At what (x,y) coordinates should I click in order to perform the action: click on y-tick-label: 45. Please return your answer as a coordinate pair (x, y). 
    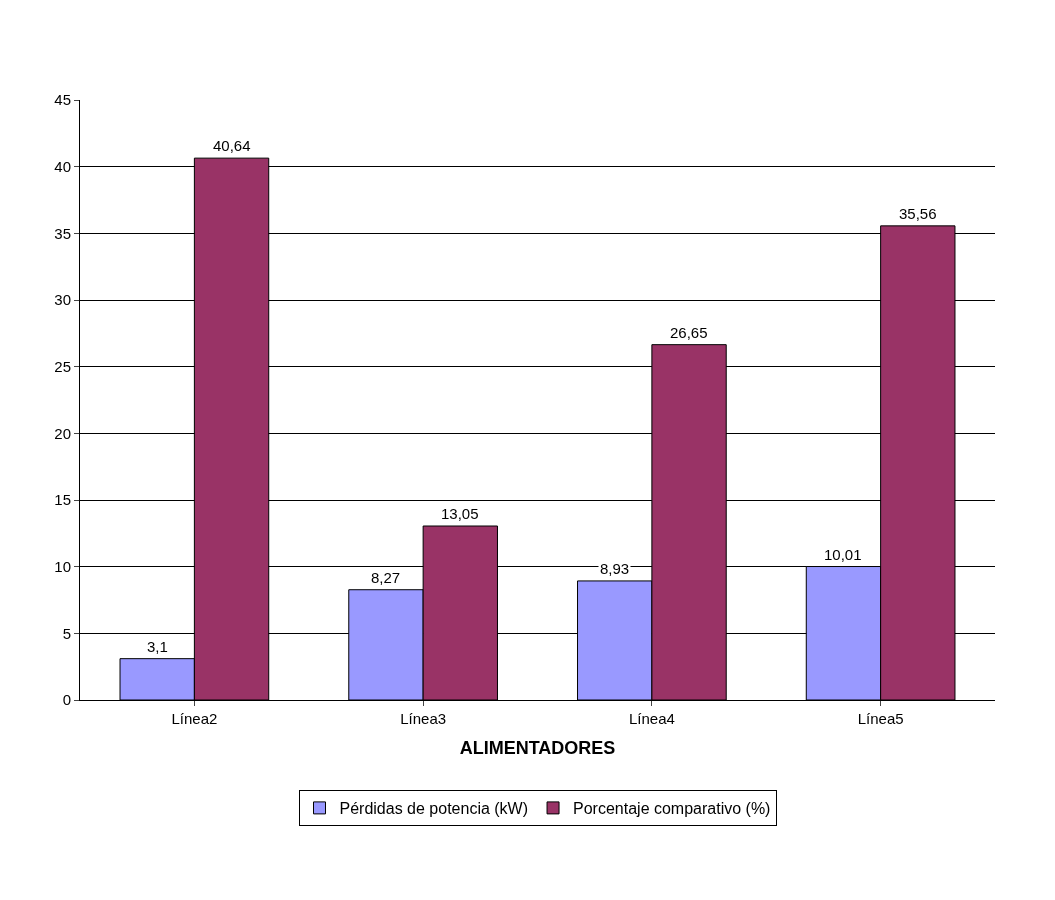
    Looking at the image, I should click on (62, 100).